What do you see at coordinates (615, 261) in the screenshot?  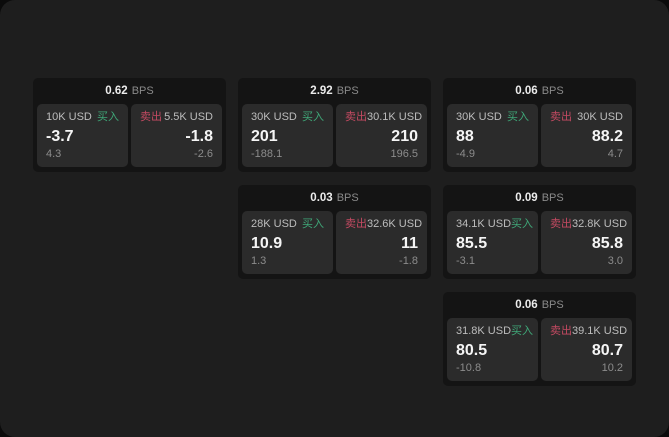 I see `sell-change: 3.0` at bounding box center [615, 261].